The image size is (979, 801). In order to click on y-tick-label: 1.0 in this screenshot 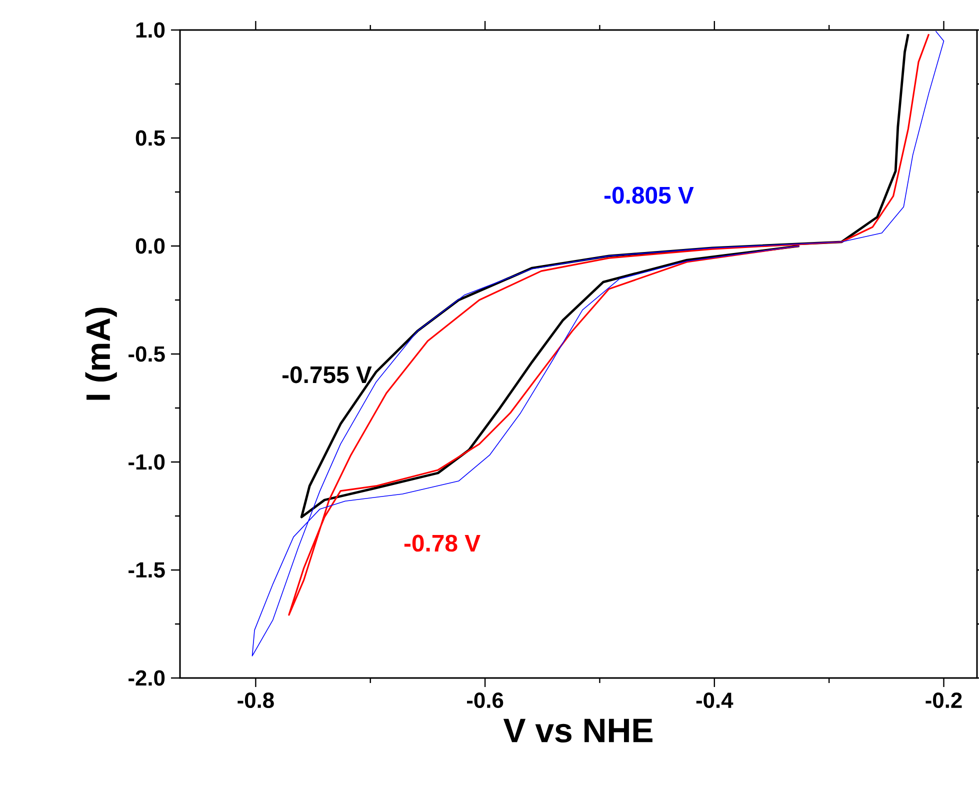, I will do `click(150, 30)`.